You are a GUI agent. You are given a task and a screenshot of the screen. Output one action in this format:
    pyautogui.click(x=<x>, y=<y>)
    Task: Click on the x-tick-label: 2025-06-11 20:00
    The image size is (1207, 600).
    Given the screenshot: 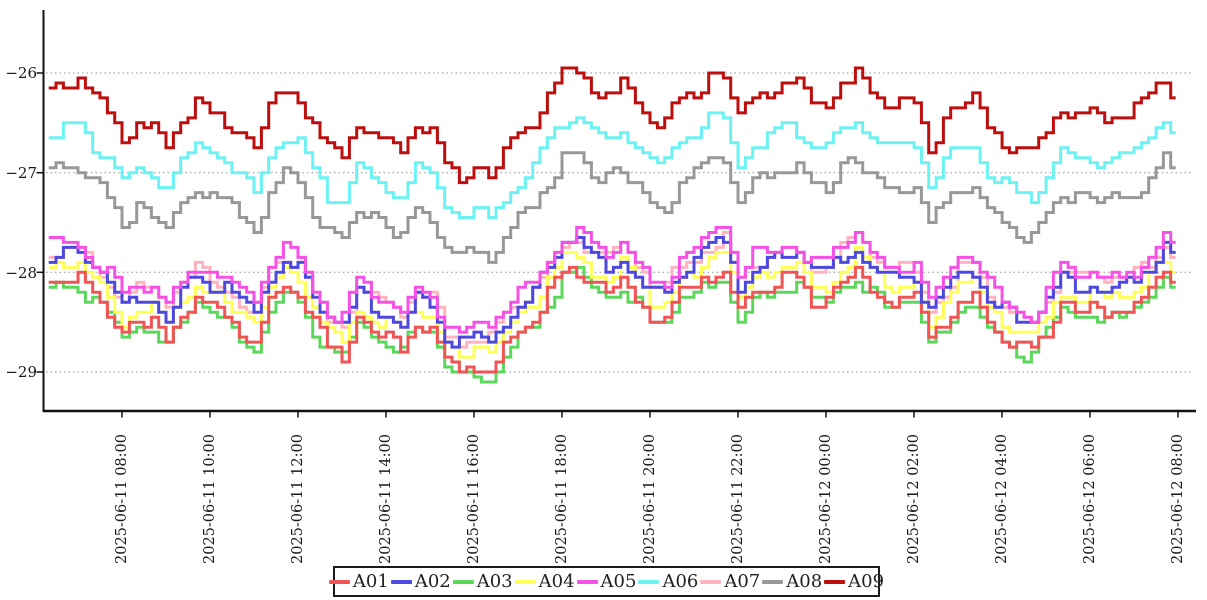 What is the action you would take?
    pyautogui.click(x=650, y=499)
    